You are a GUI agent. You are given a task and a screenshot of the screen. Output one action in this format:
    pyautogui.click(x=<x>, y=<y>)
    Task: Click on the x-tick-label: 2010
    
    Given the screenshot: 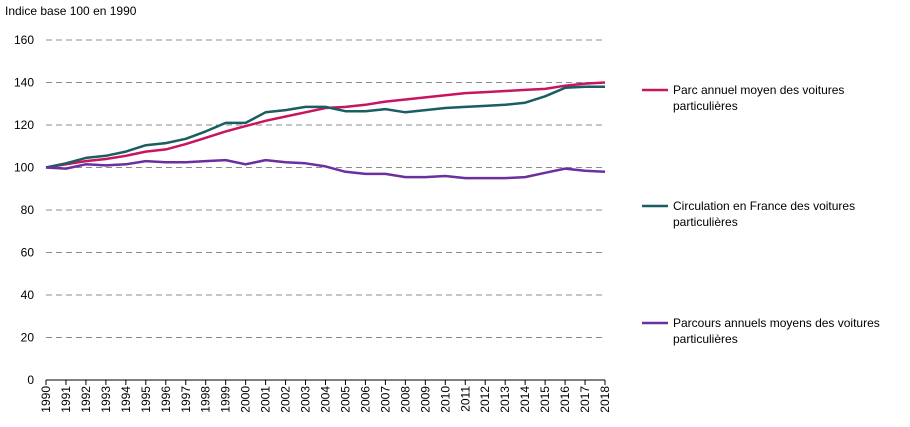 What is the action you would take?
    pyautogui.click(x=445, y=399)
    